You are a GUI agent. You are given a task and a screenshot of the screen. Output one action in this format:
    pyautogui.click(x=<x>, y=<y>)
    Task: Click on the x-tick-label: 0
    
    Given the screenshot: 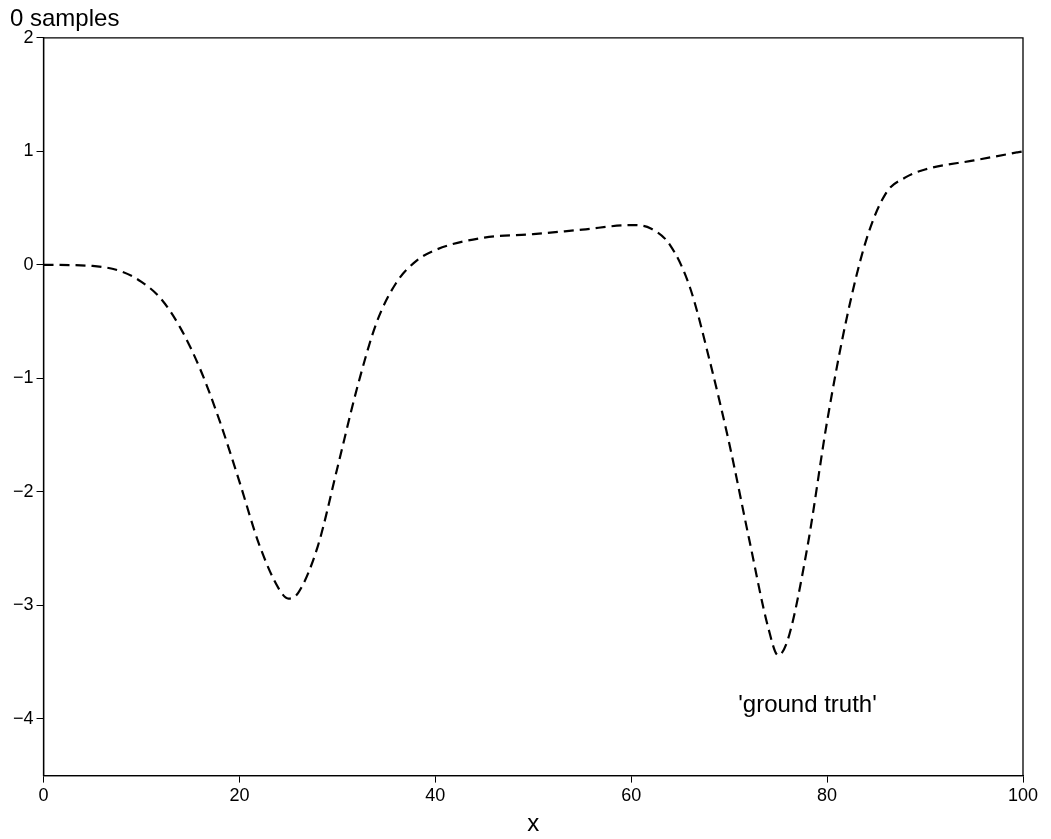 What is the action you would take?
    pyautogui.click(x=43, y=795)
    